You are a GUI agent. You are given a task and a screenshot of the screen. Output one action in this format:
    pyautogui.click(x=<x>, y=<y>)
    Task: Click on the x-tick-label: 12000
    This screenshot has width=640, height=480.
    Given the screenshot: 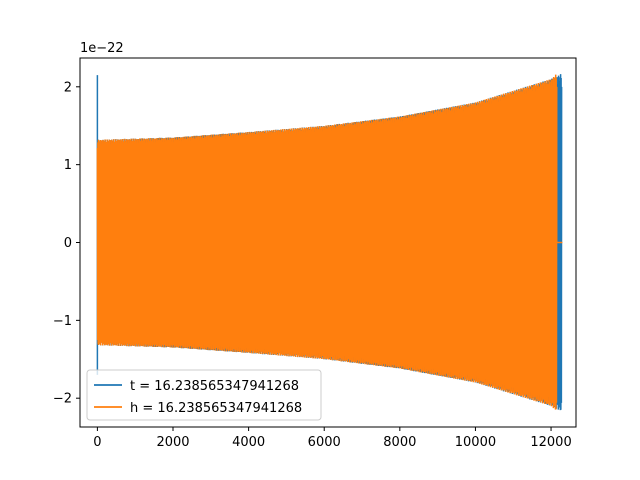 What is the action you would take?
    pyautogui.click(x=550, y=442)
    